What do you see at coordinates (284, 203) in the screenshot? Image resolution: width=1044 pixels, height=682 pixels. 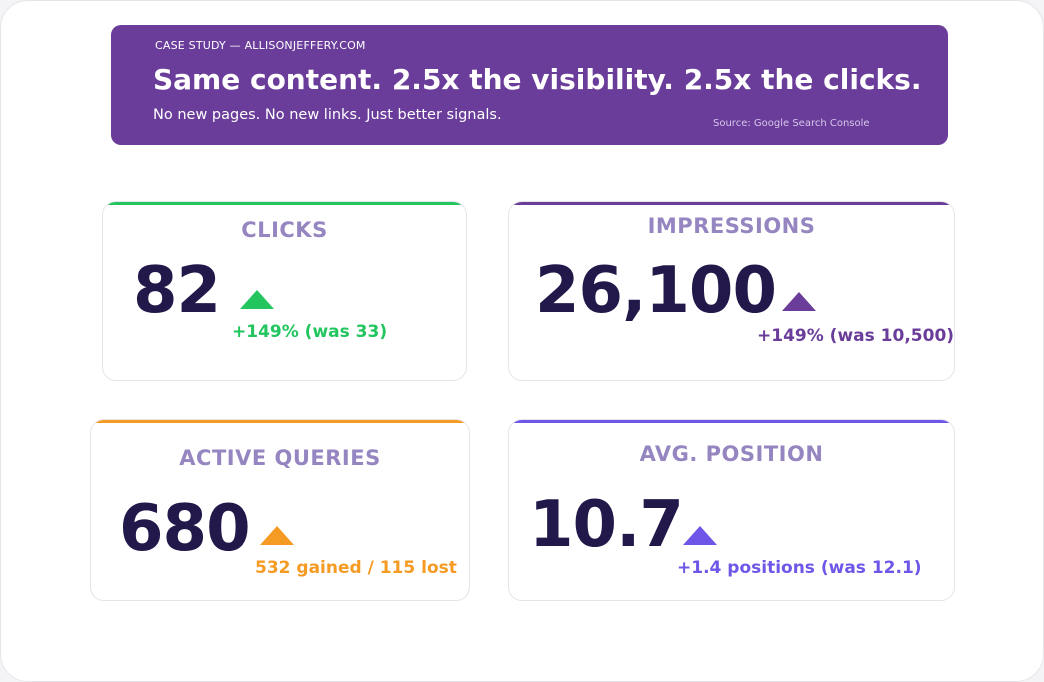 I see `clicks-accent-bar` at bounding box center [284, 203].